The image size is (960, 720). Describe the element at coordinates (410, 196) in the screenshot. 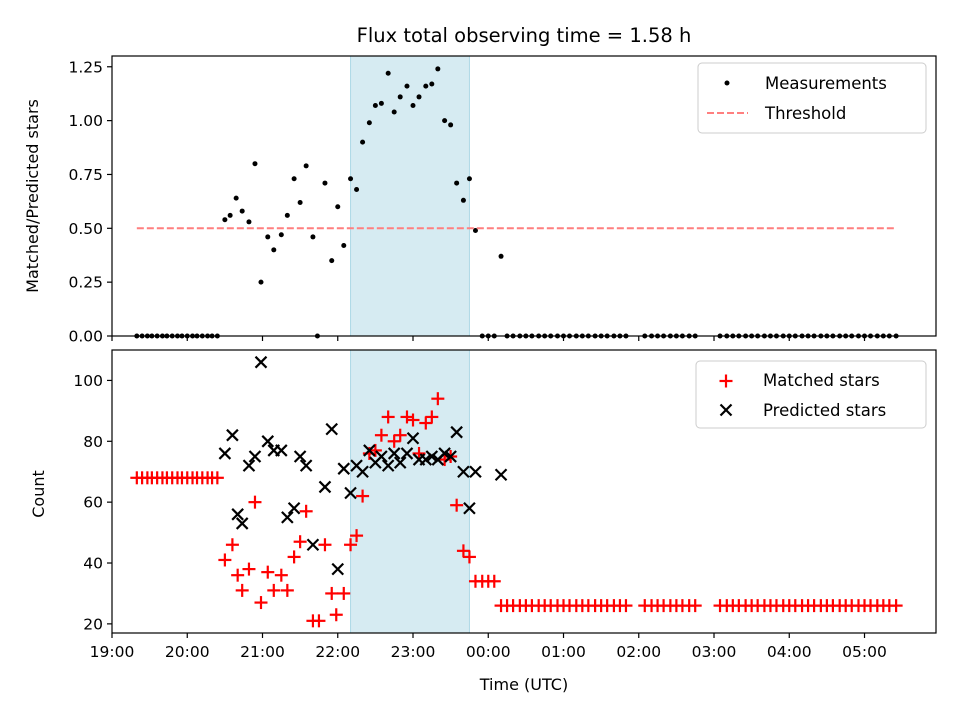

I see `top-highlight-band` at that location.